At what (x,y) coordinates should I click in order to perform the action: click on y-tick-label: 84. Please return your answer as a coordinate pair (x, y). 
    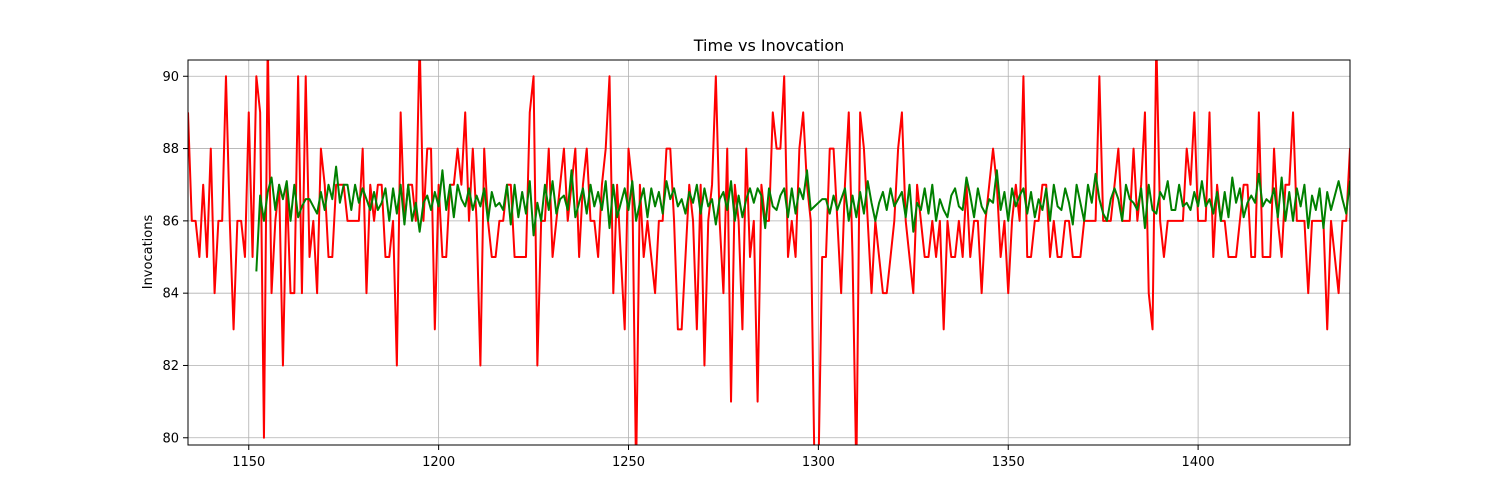
    Looking at the image, I should click on (170, 294).